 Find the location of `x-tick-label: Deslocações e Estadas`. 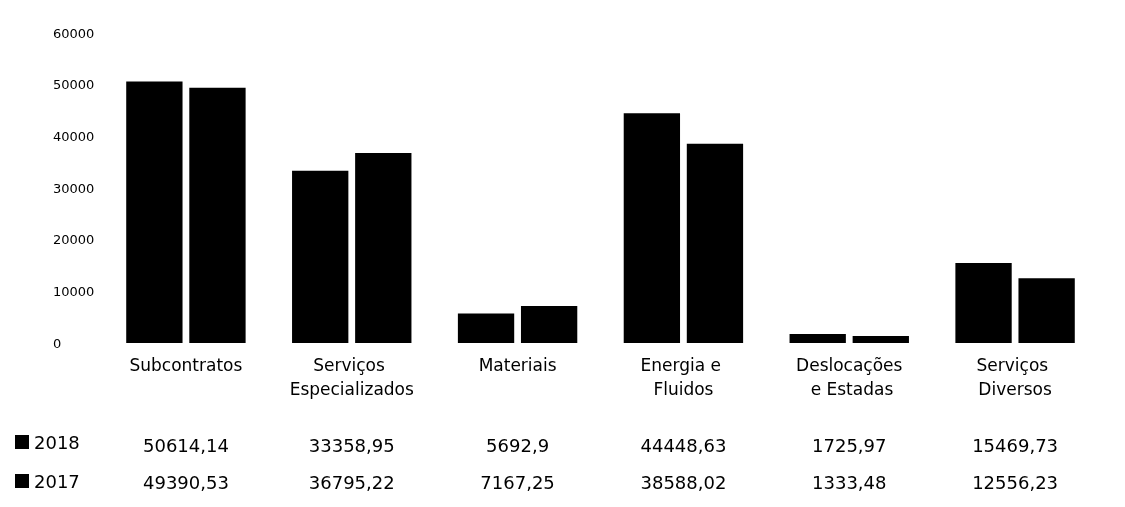

x-tick-label: Deslocações e Estadas is located at coordinates (849, 377).